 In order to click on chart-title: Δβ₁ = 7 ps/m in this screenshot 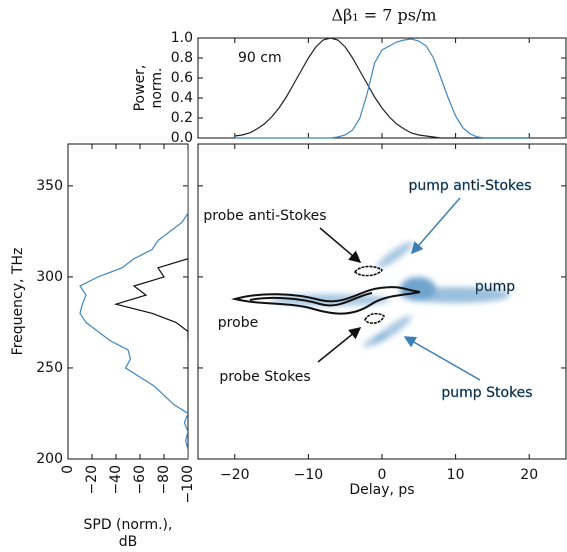, I will do `click(383, 15)`.